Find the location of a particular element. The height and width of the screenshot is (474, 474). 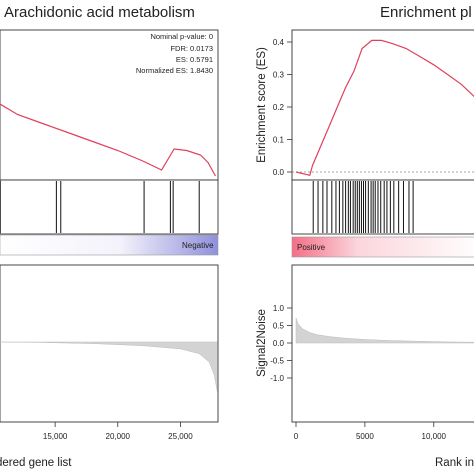

left-x-axis-label: dered gene list is located at coordinates (36, 463).